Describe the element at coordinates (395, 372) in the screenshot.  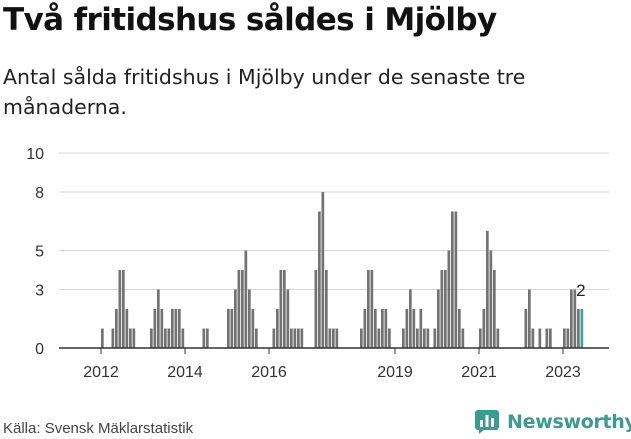
I see `x-tick-label: 2019` at that location.